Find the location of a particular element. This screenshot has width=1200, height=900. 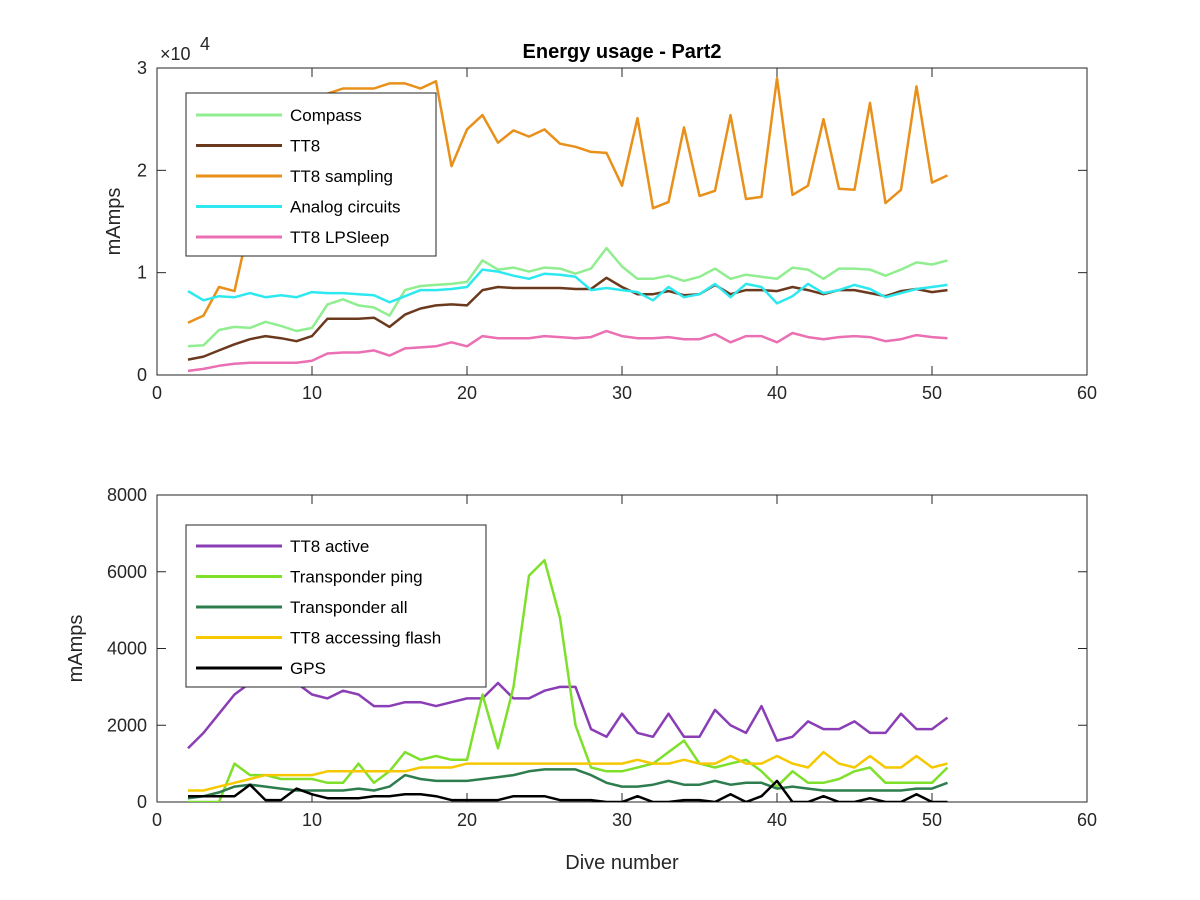

y-exponent-base: ×10 is located at coordinates (175, 54).